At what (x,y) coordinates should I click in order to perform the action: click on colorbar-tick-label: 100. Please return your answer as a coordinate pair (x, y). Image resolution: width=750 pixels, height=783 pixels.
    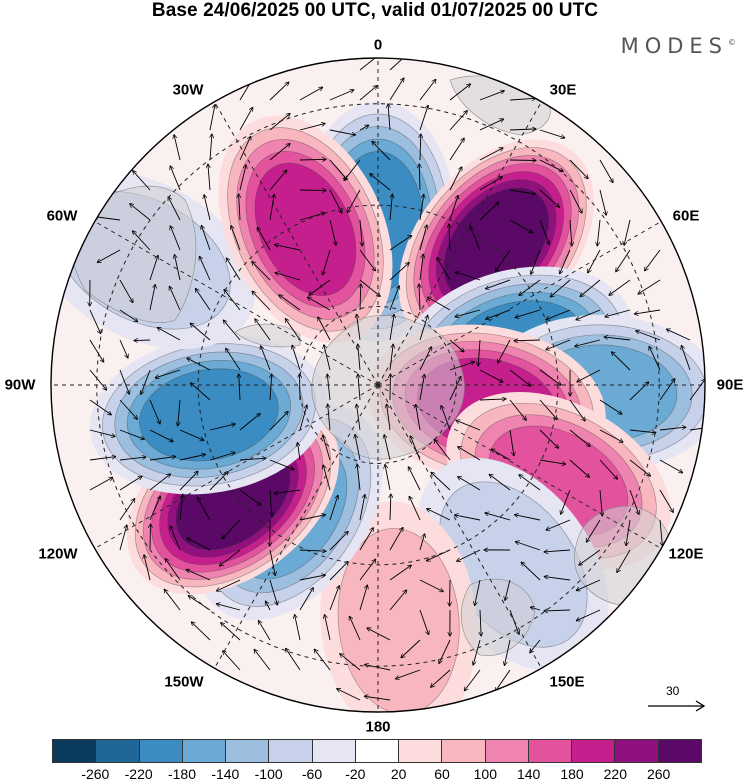
    Looking at the image, I should click on (485, 774).